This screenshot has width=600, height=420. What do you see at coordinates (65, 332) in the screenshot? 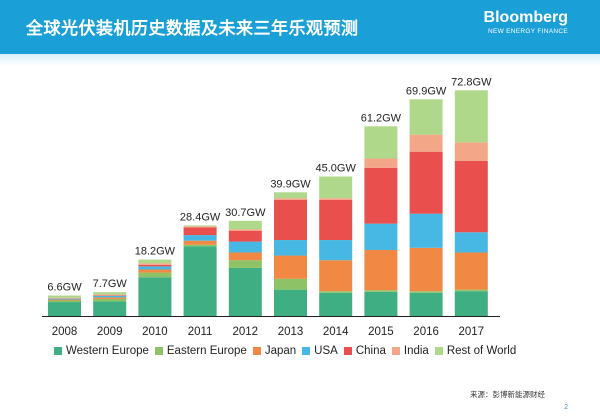
I see `x-tick-2008: 2008` at bounding box center [65, 332].